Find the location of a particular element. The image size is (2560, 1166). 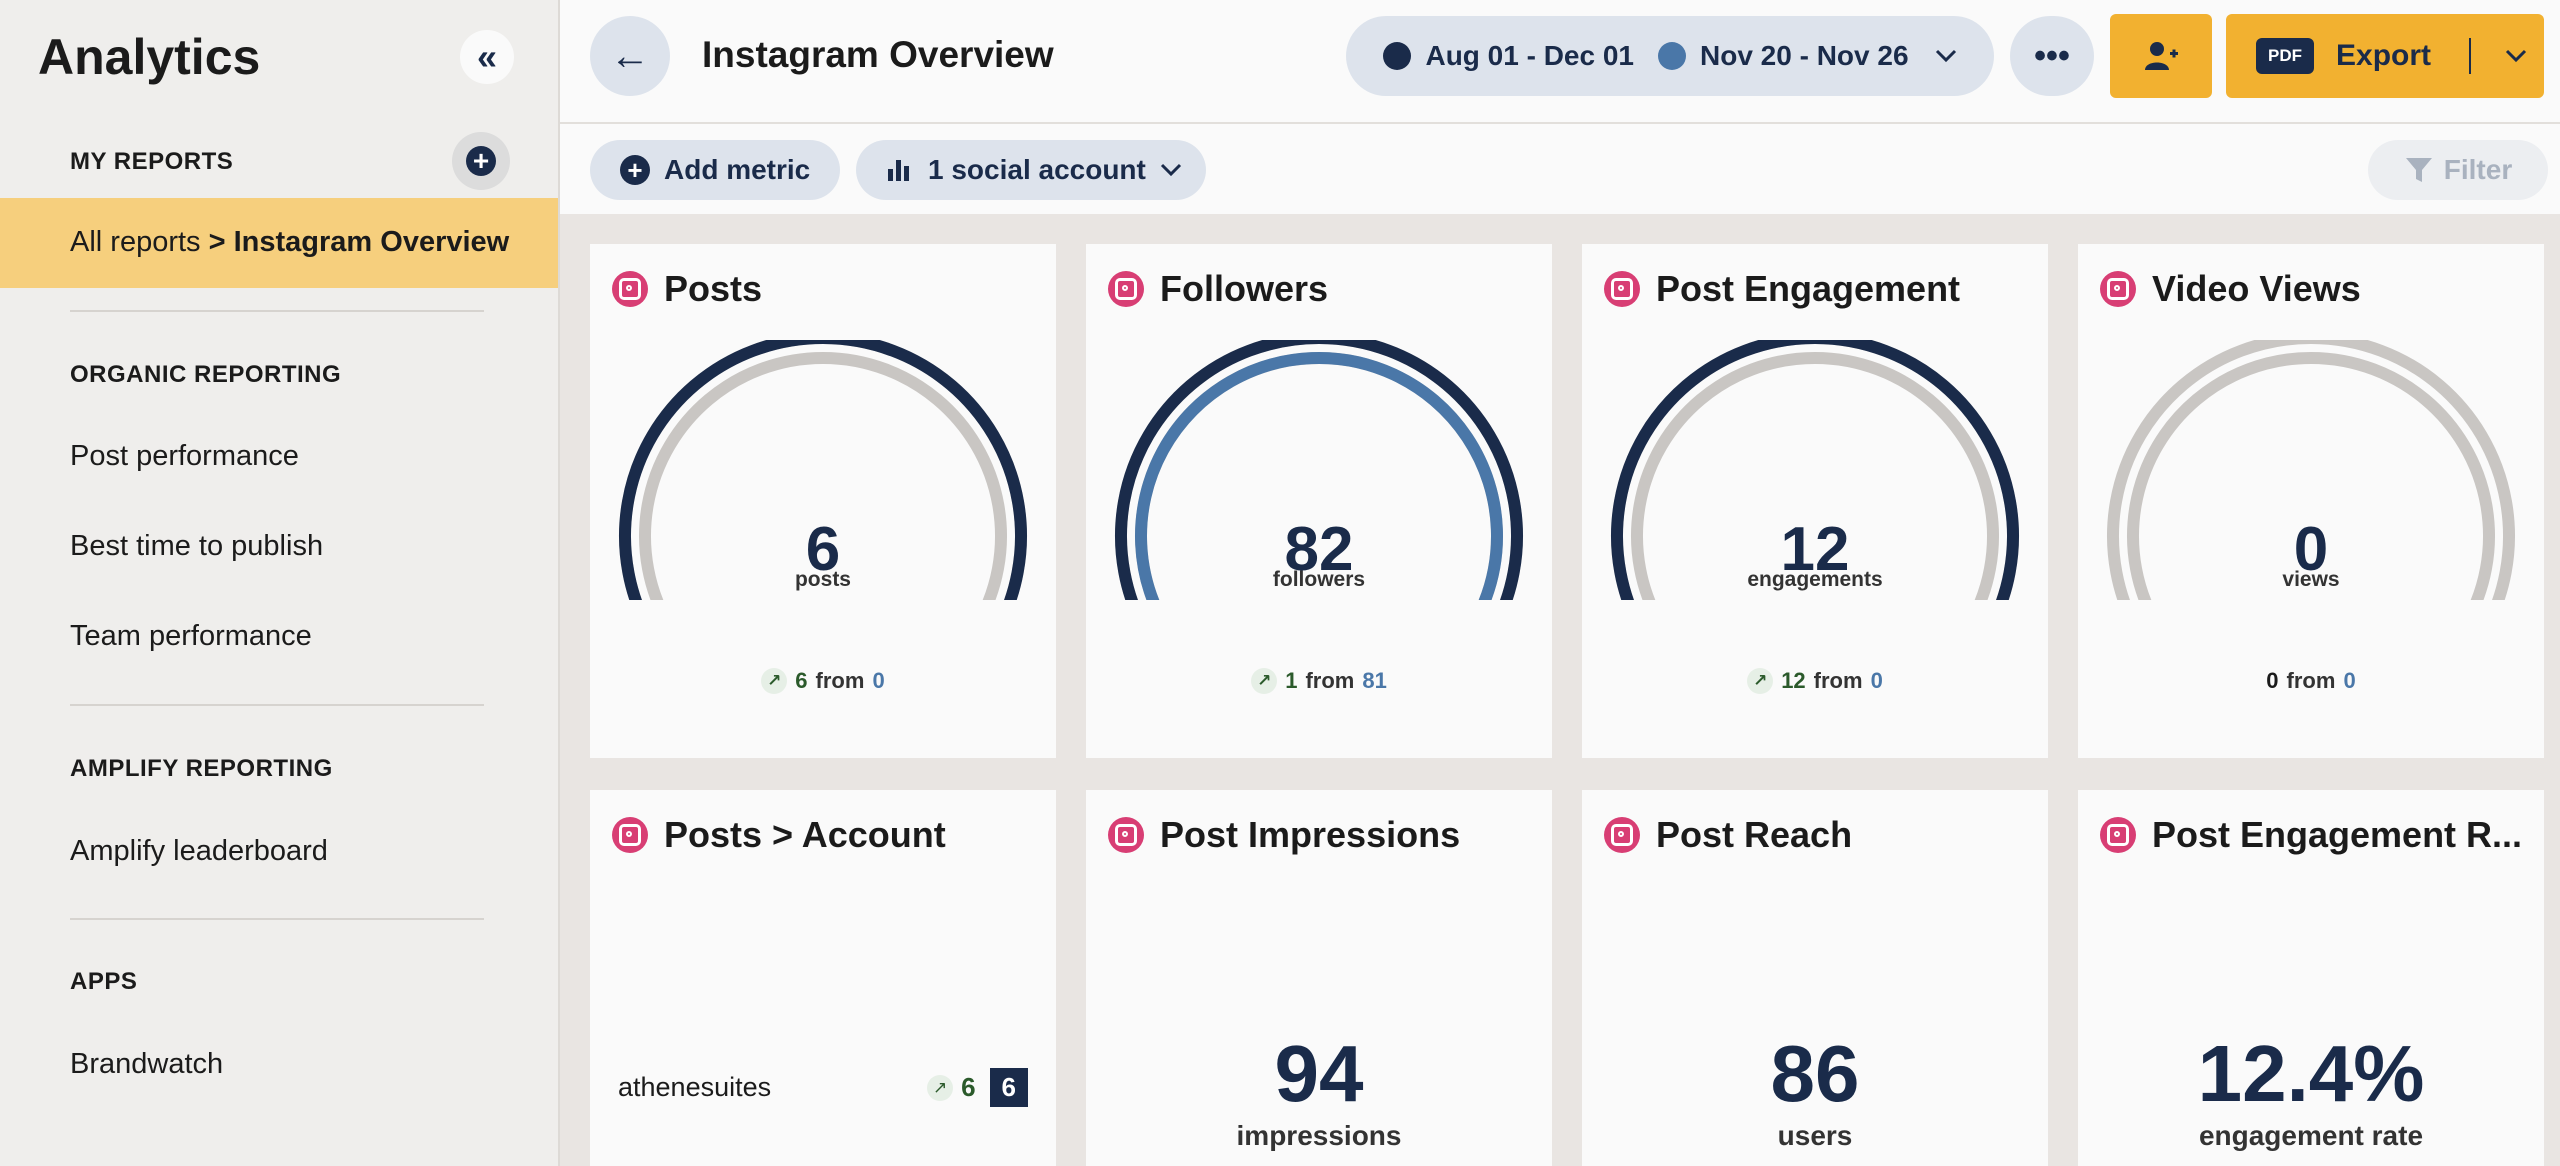

collapse-sidebar-button: « is located at coordinates (487, 57).